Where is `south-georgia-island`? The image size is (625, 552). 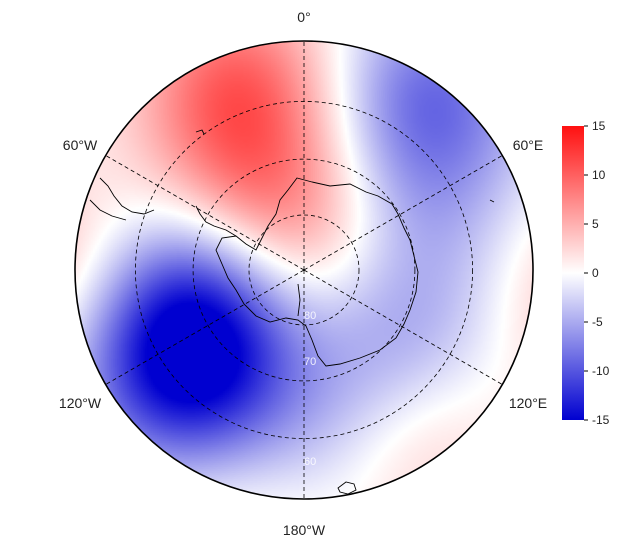 south-georgia-island is located at coordinates (200, 132).